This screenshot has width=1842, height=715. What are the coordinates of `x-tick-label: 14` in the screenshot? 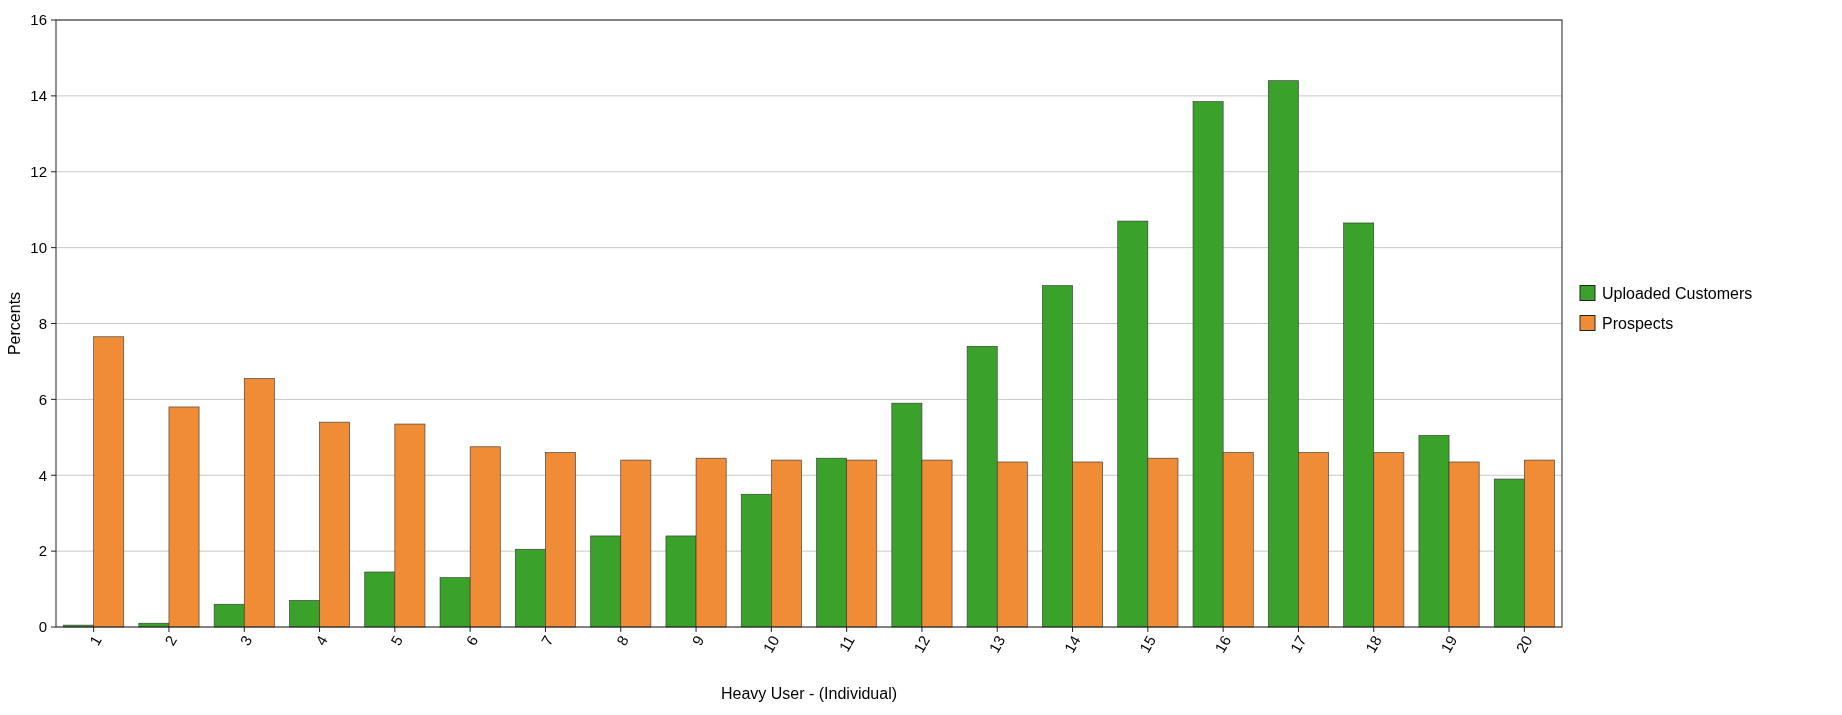 It's located at (1072, 644).